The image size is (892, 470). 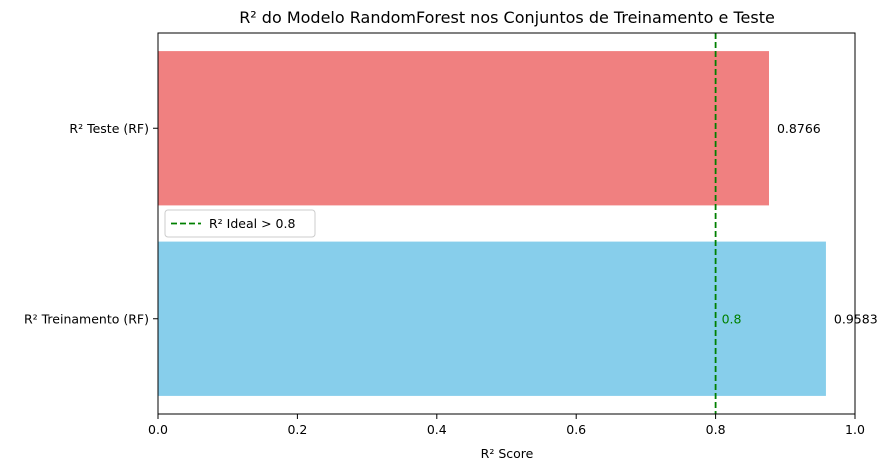 What do you see at coordinates (716, 429) in the screenshot?
I see `x-tick-label: 0.8` at bounding box center [716, 429].